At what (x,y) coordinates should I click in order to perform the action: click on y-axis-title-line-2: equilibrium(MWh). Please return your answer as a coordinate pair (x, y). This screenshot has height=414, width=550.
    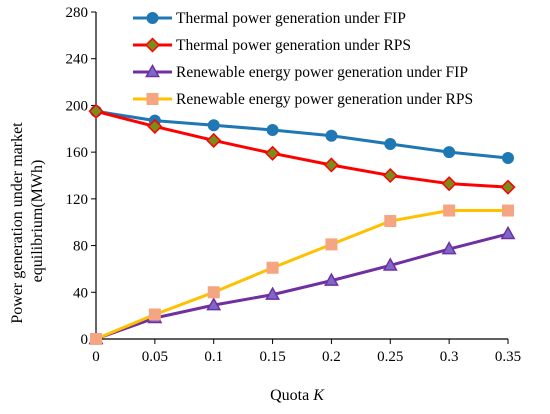
    Looking at the image, I should click on (37, 221).